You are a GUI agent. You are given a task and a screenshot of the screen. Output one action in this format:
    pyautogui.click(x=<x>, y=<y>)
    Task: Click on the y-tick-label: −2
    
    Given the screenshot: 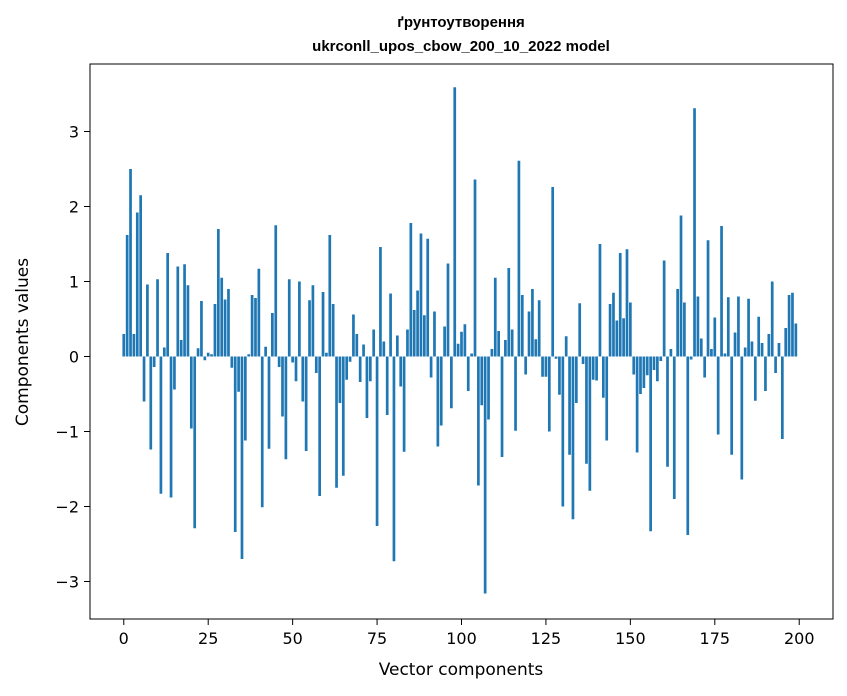 What is the action you would take?
    pyautogui.click(x=67, y=507)
    